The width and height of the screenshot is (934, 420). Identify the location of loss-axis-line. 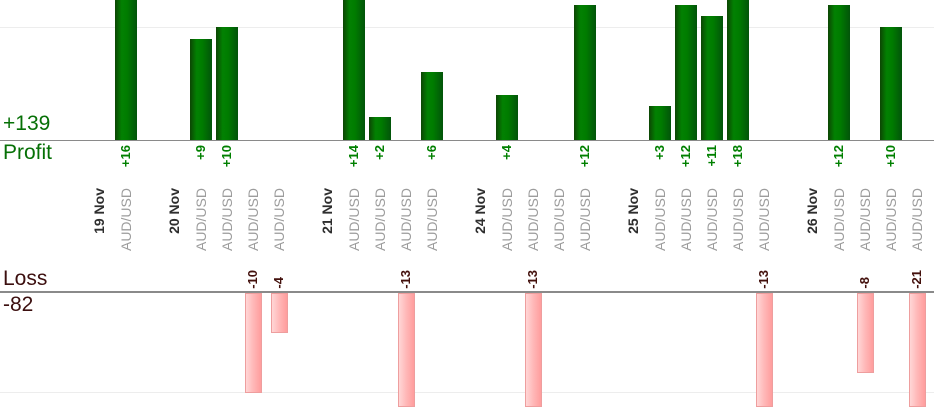
(467, 292).